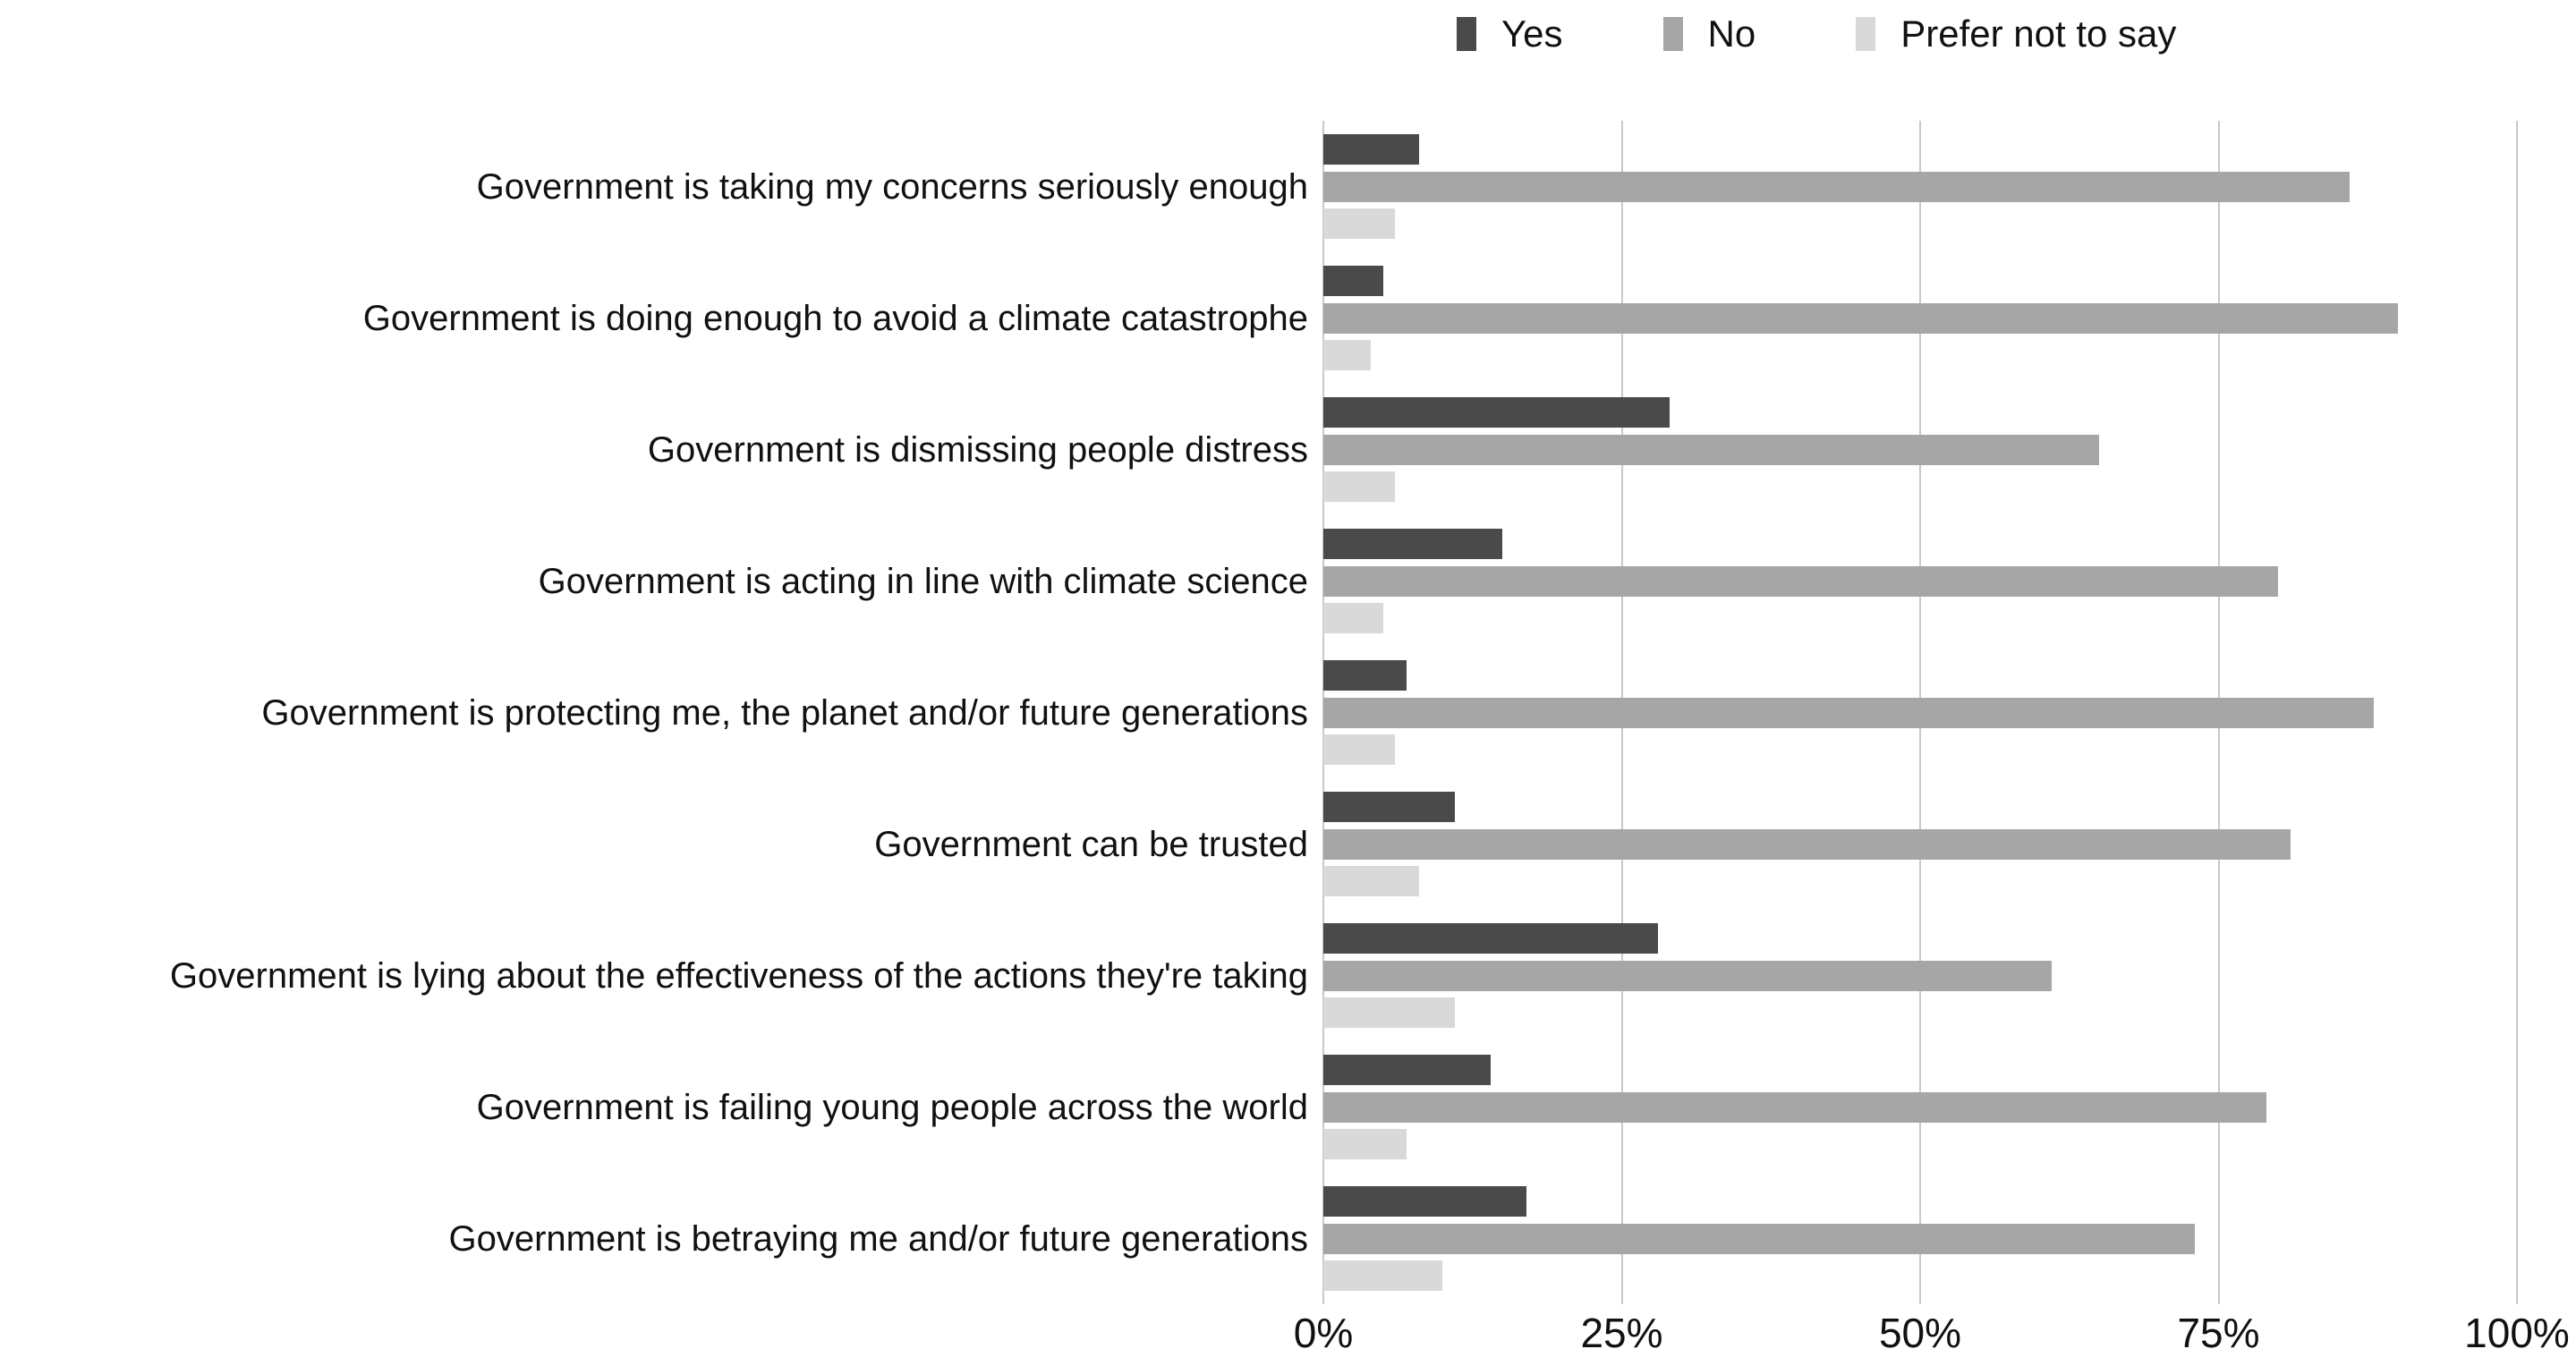 Image resolution: width=2576 pixels, height=1366 pixels. Describe the element at coordinates (978, 449) in the screenshot. I see `category-label-3: Government is dismissing people distress` at that location.